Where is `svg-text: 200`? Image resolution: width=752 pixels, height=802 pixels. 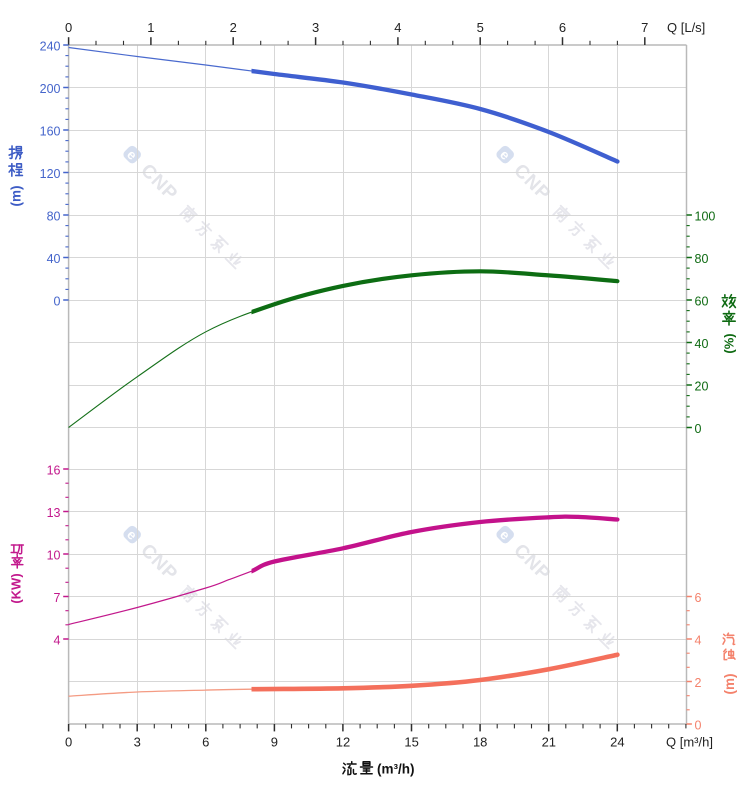 svg-text: 200 is located at coordinates (50, 89).